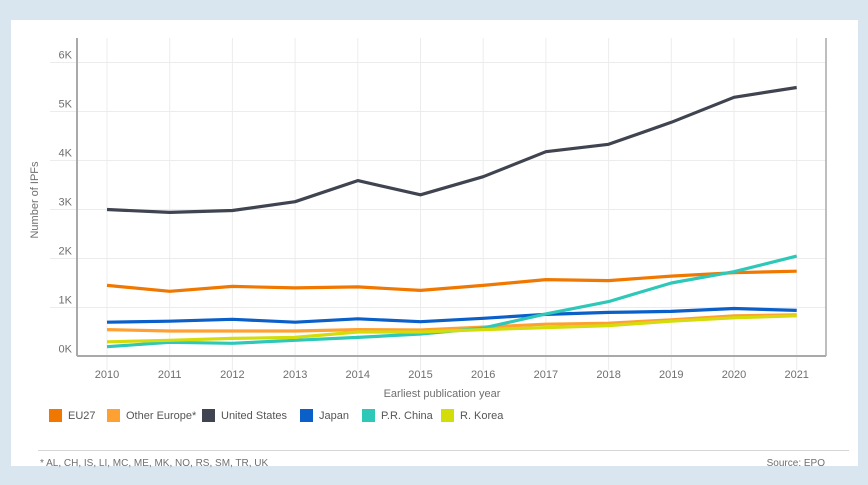 Image resolution: width=868 pixels, height=485 pixels. I want to click on x-tick-label: 2011, so click(170, 375).